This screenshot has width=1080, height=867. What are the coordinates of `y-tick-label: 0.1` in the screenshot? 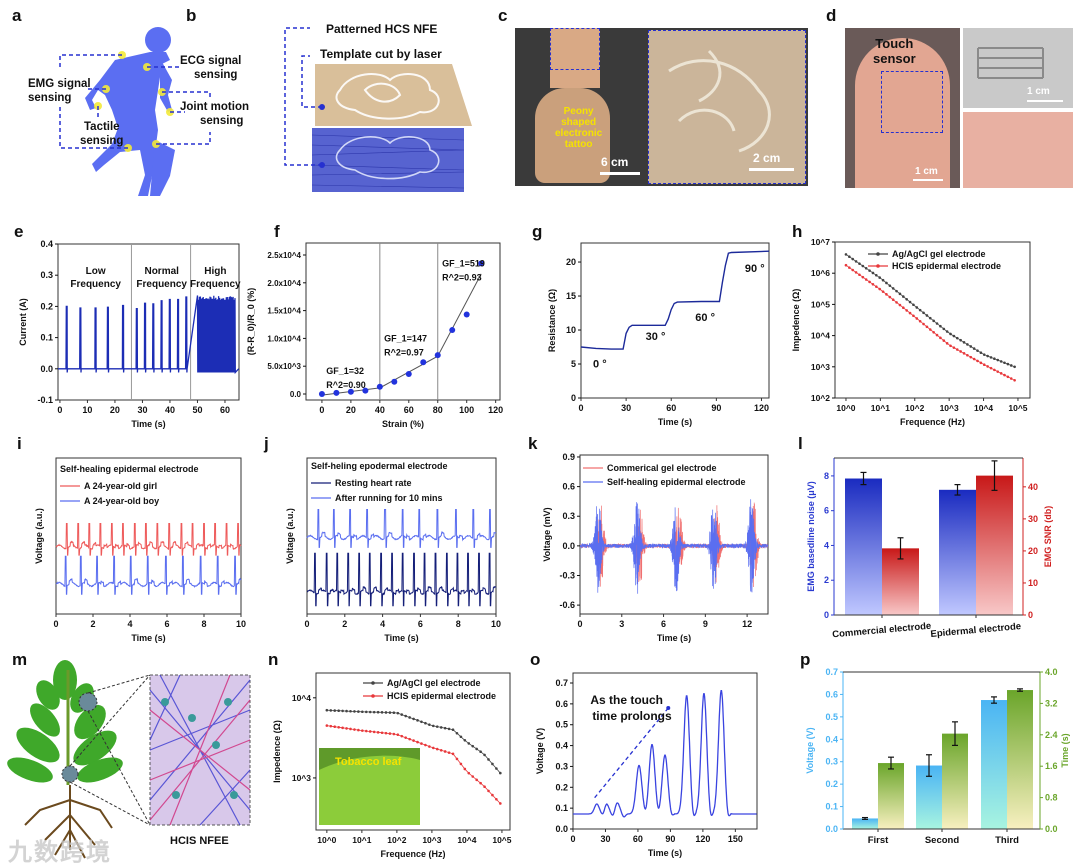 It's located at (561, 808).